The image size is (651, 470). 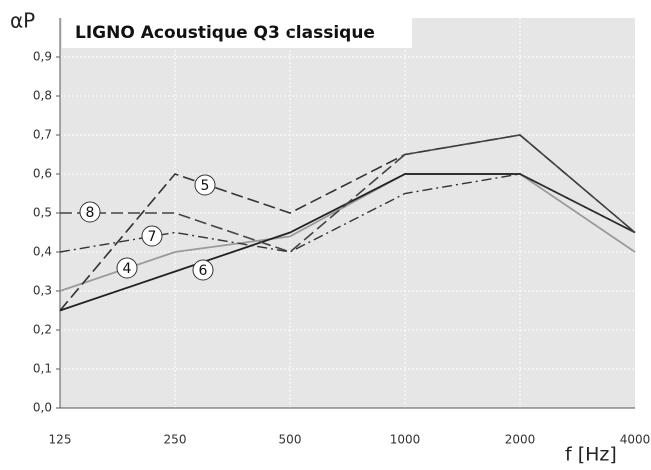 I want to click on x-axis-label: f [Hz], so click(x=591, y=455).